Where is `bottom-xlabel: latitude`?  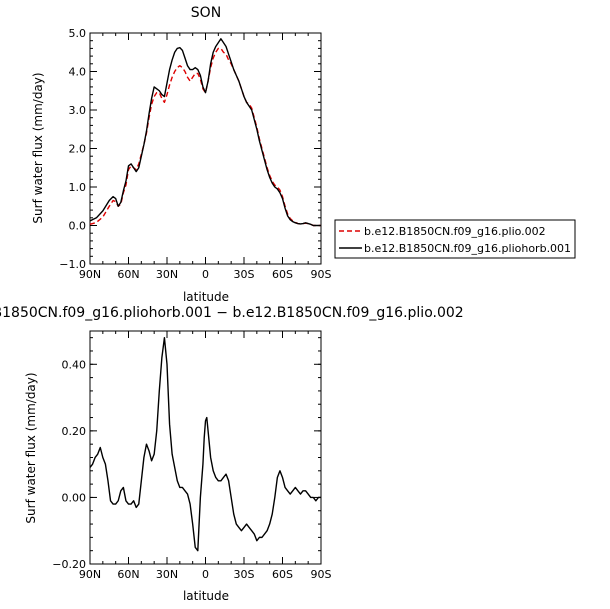
bottom-xlabel: latitude is located at coordinates (206, 596).